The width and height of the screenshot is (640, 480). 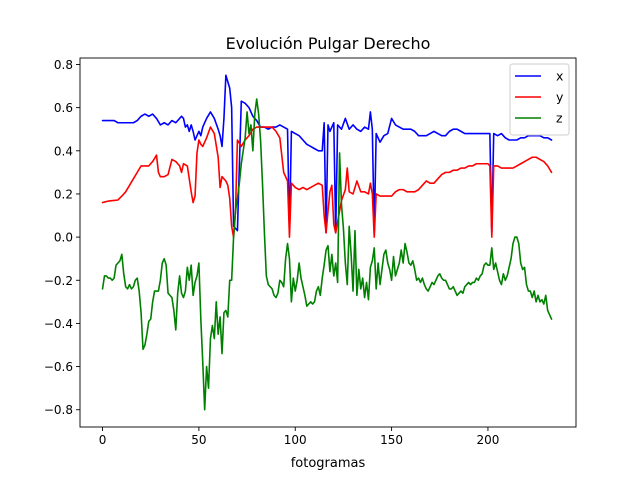 I want to click on legend-label-x: x, so click(x=559, y=76).